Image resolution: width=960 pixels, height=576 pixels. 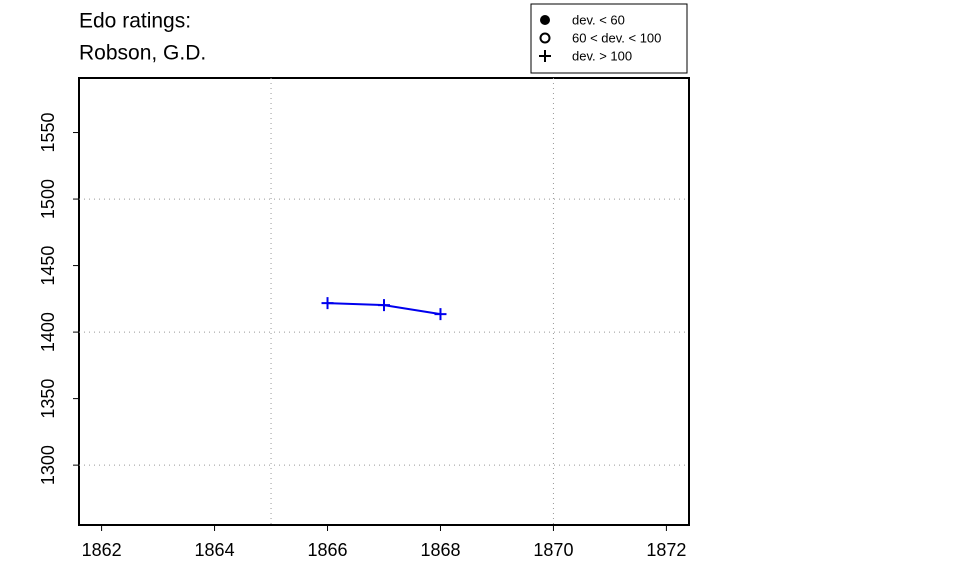 What do you see at coordinates (48, 133) in the screenshot?
I see `y-tick-label: 1550` at bounding box center [48, 133].